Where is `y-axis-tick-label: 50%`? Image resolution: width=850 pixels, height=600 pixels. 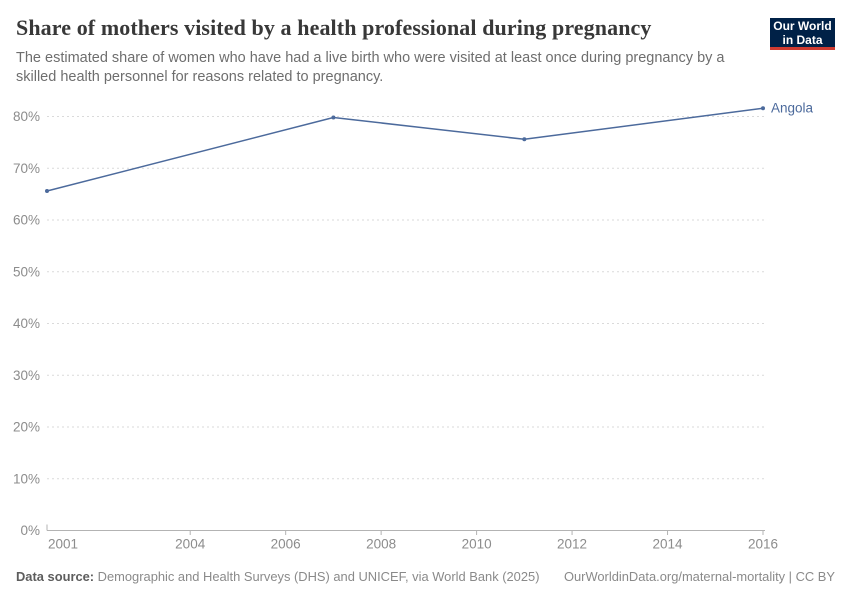 y-axis-tick-label: 50% is located at coordinates (26, 271).